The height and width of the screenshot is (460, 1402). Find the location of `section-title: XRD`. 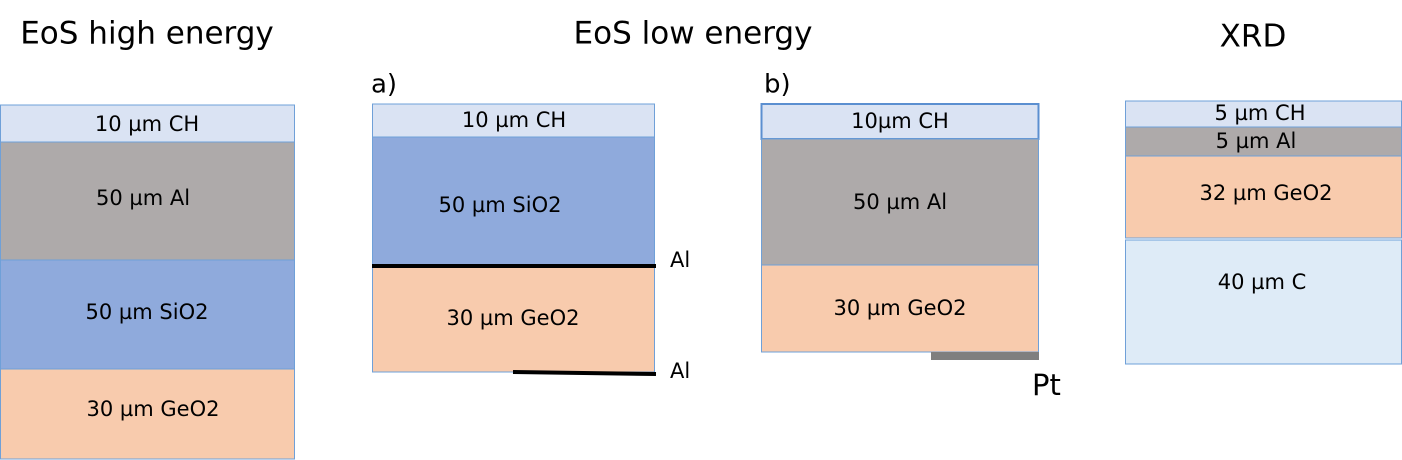

section-title: XRD is located at coordinates (1253, 37).